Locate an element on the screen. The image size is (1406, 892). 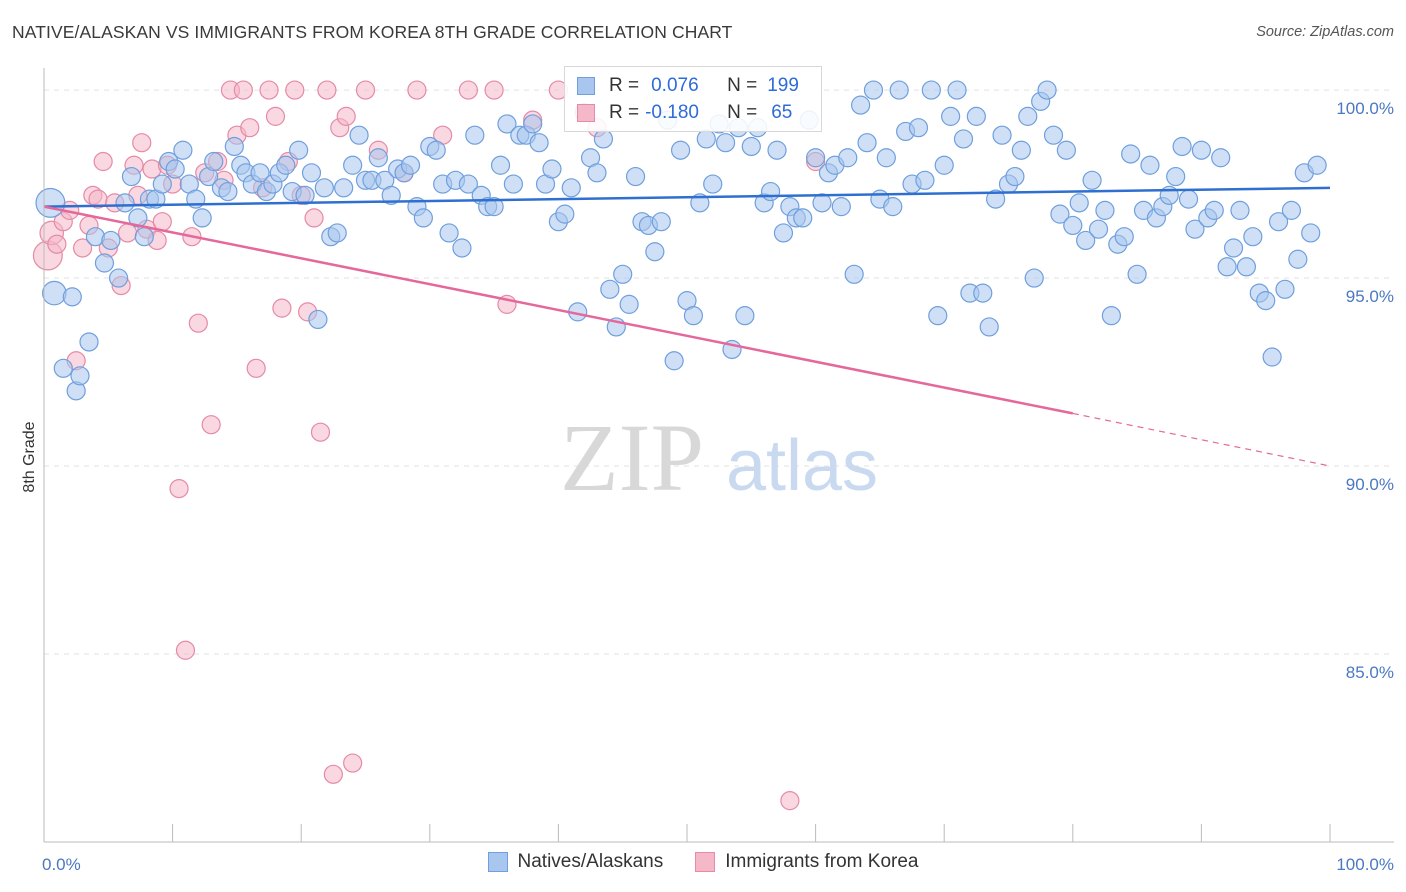
legend-item-natives: Natives/Alaskans is located at coordinates (575, 862).